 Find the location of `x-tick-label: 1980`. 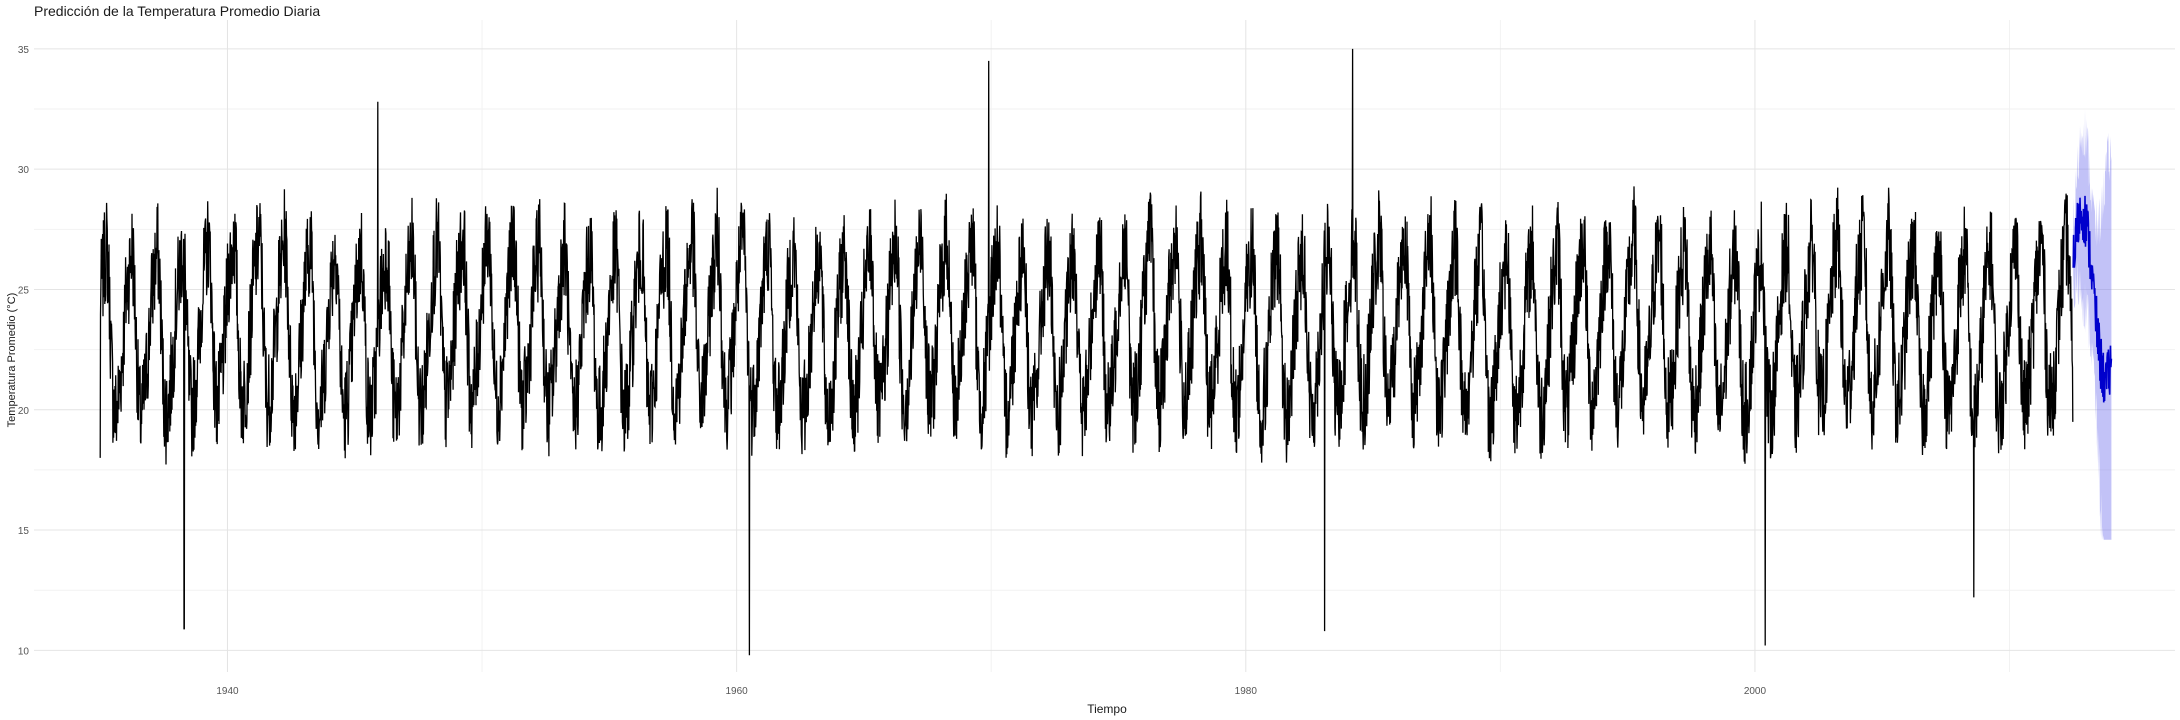

x-tick-label: 1980 is located at coordinates (1246, 691).